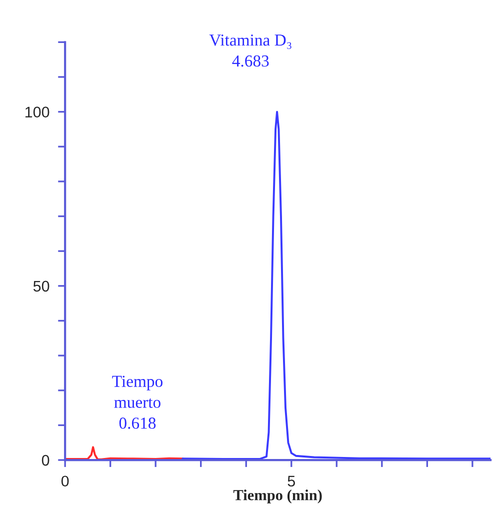 The height and width of the screenshot is (514, 493). Describe the element at coordinates (124, 453) in the screenshot. I see `line-series` at that location.